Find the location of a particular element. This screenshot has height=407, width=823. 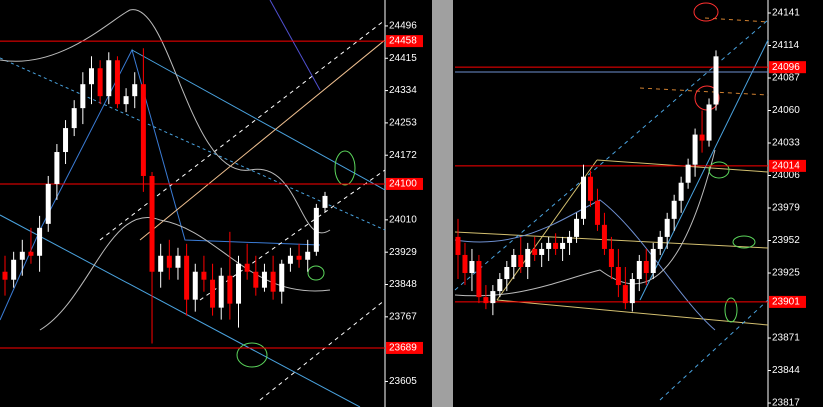

y-tick-label: 24172 is located at coordinates (403, 155).